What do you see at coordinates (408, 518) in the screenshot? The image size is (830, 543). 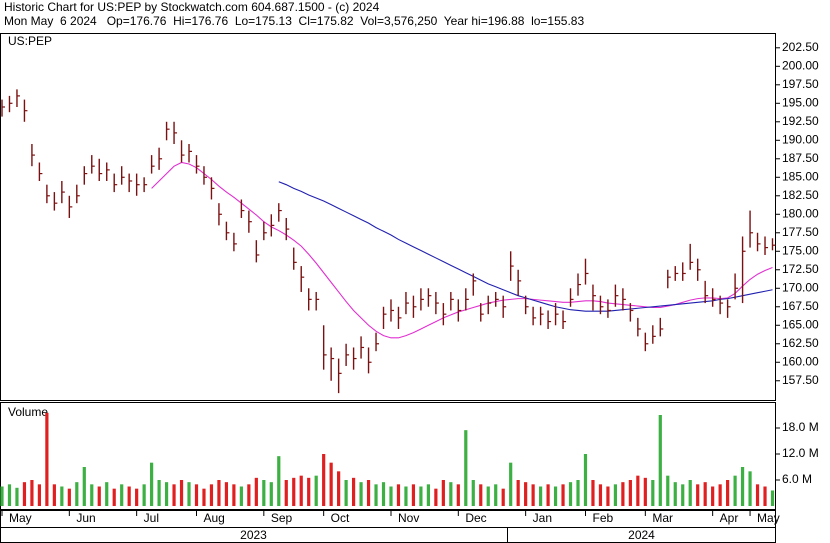 I see `x-tick-label: Nov` at bounding box center [408, 518].